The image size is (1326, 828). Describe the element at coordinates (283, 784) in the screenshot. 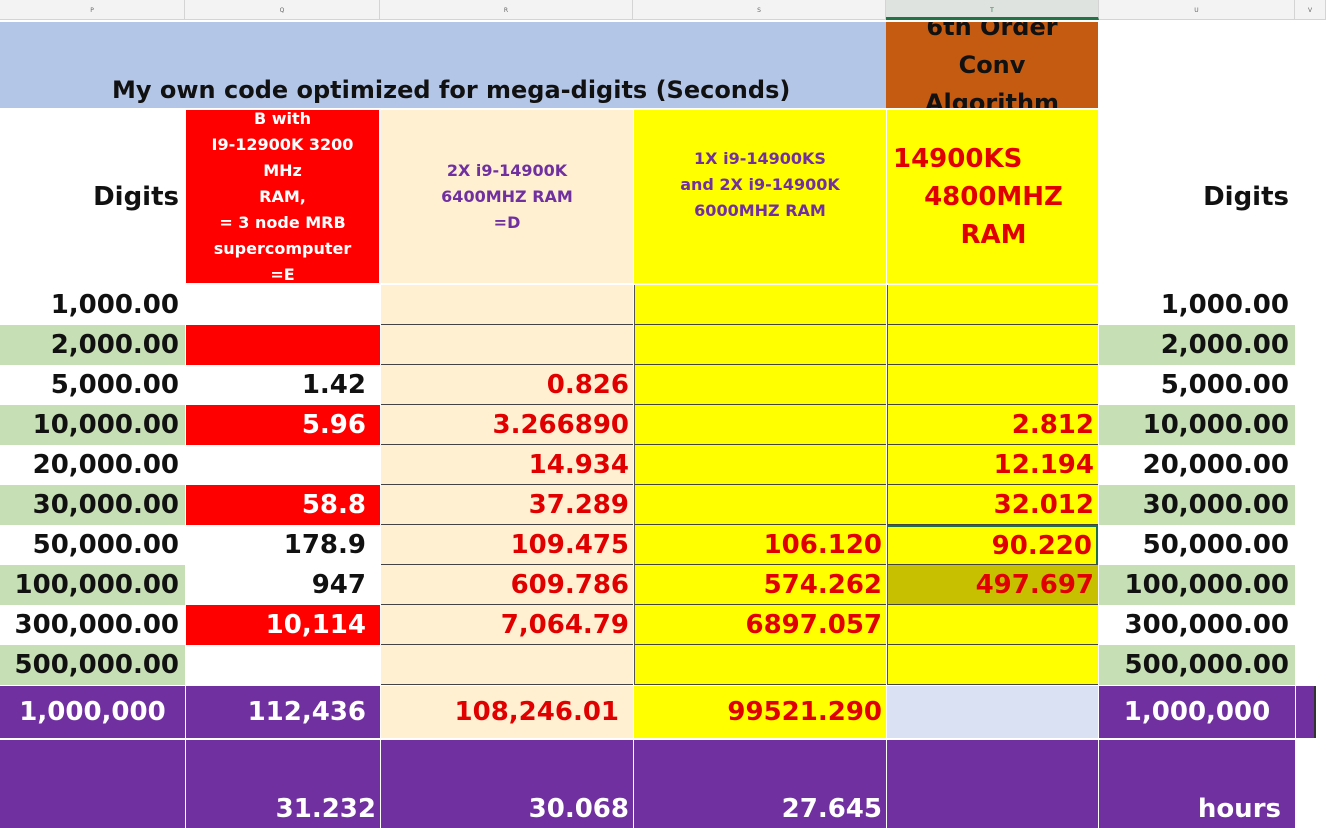

I see `hours-b-cell: 31.232` at that location.